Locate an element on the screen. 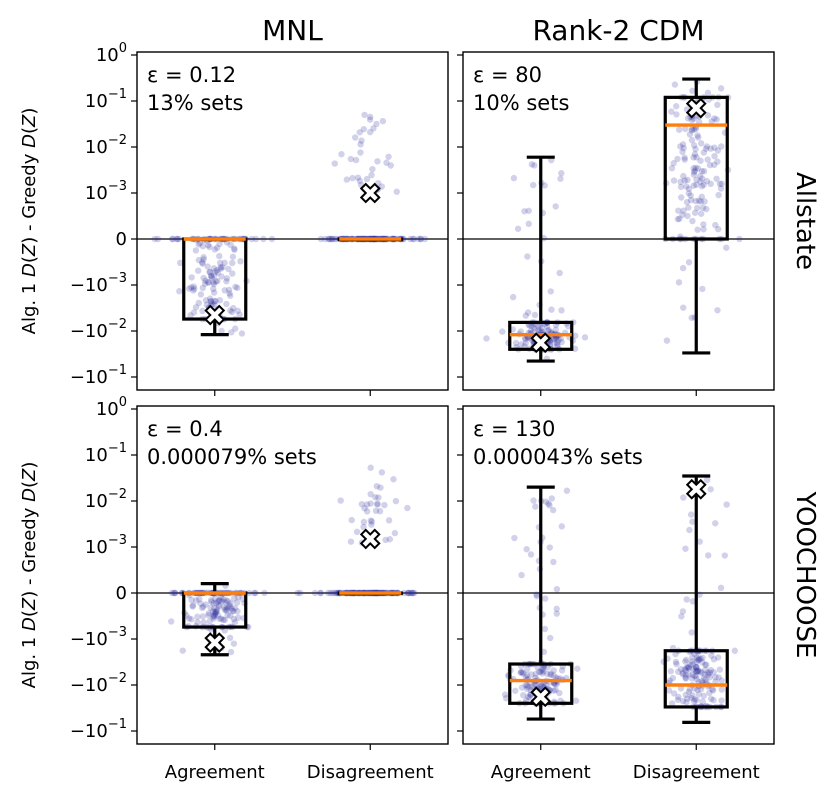 The height and width of the screenshot is (799, 829). y-tick-label: −10−3 is located at coordinates (98, 283).